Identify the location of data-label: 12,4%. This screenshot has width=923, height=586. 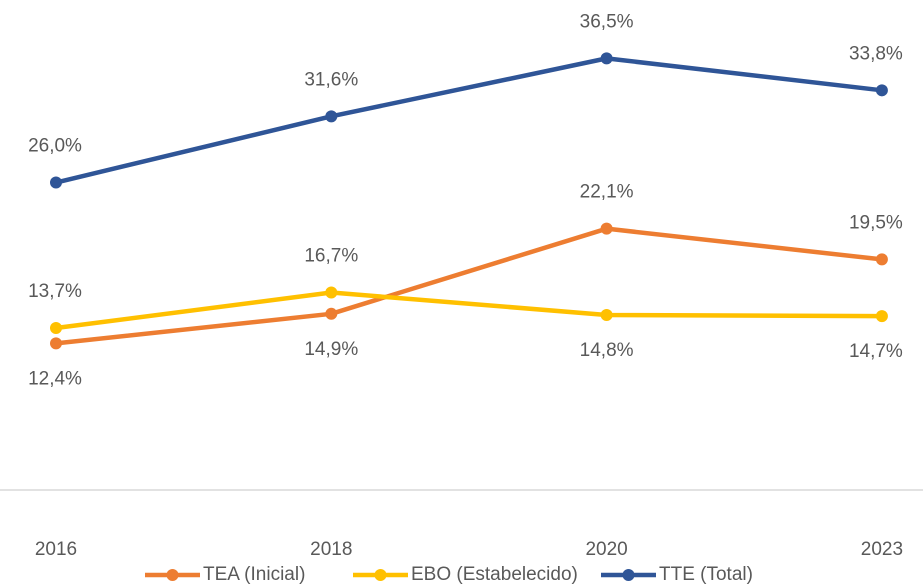
(55, 378).